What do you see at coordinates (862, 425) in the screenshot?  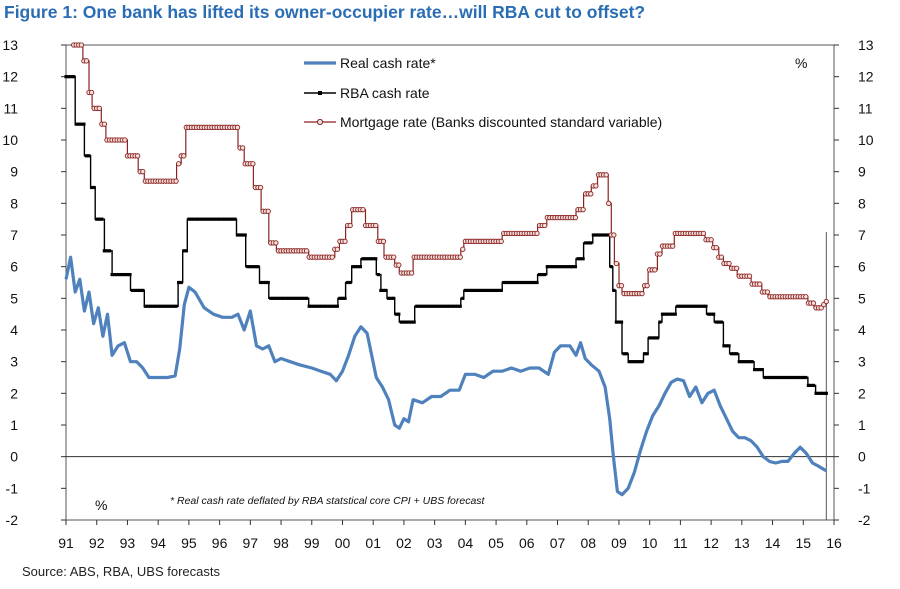 I see `y-tick-label-right: 1` at bounding box center [862, 425].